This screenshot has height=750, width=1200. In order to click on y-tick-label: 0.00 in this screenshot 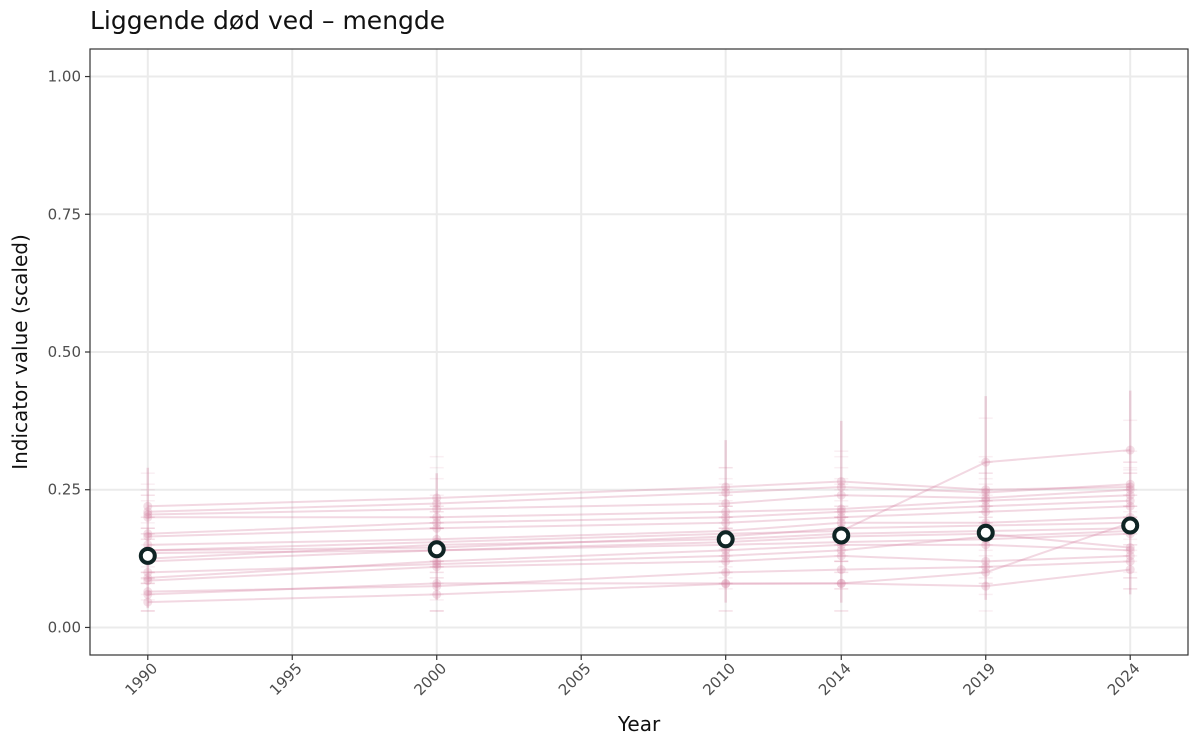, I will do `click(64, 627)`.